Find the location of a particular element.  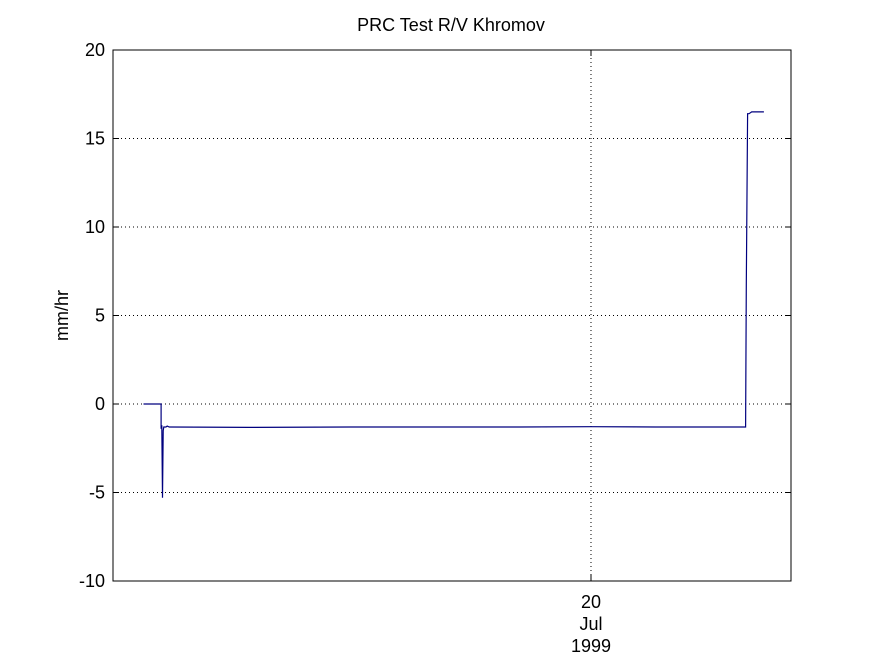

x-tick-label: 1999 is located at coordinates (591, 646).